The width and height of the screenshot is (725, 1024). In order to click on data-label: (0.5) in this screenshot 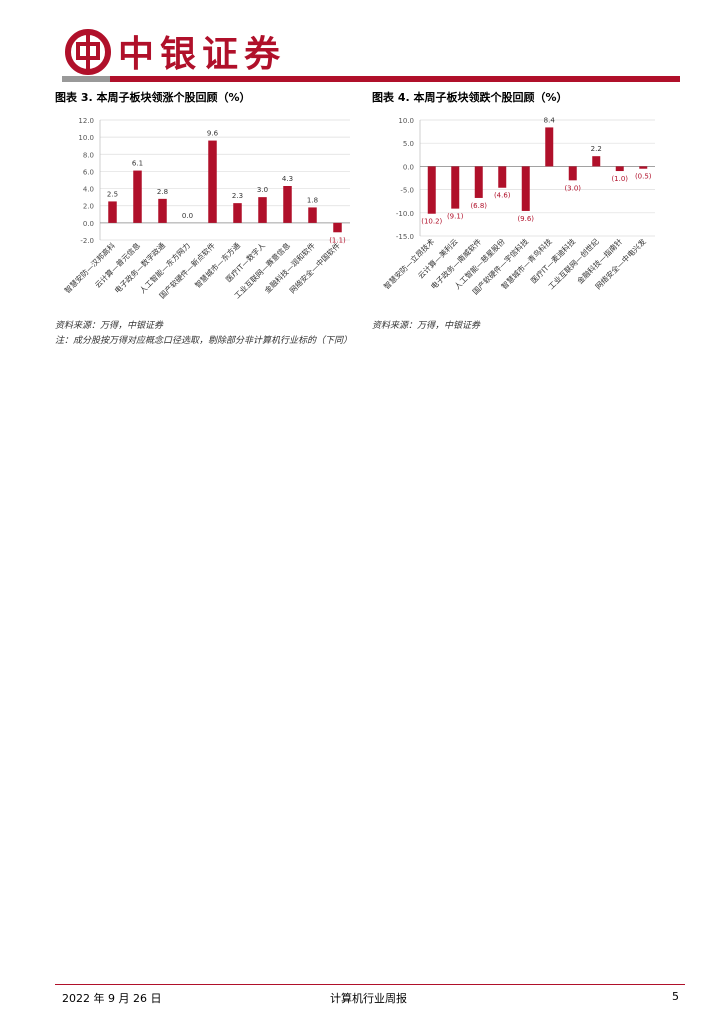, I will do `click(643, 177)`.